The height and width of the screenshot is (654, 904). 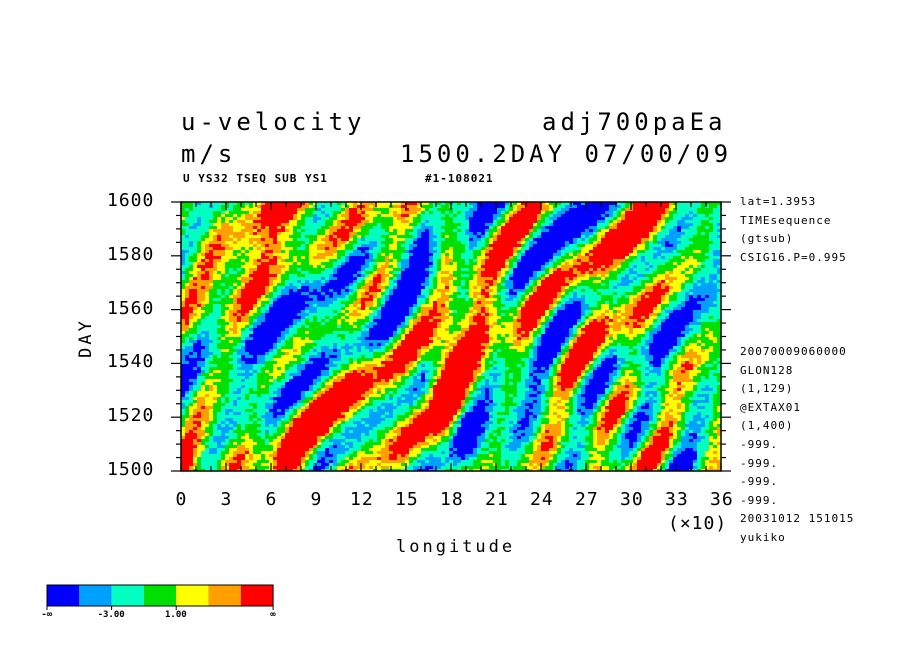 I want to click on side-info-line: GLON128, so click(x=767, y=370).